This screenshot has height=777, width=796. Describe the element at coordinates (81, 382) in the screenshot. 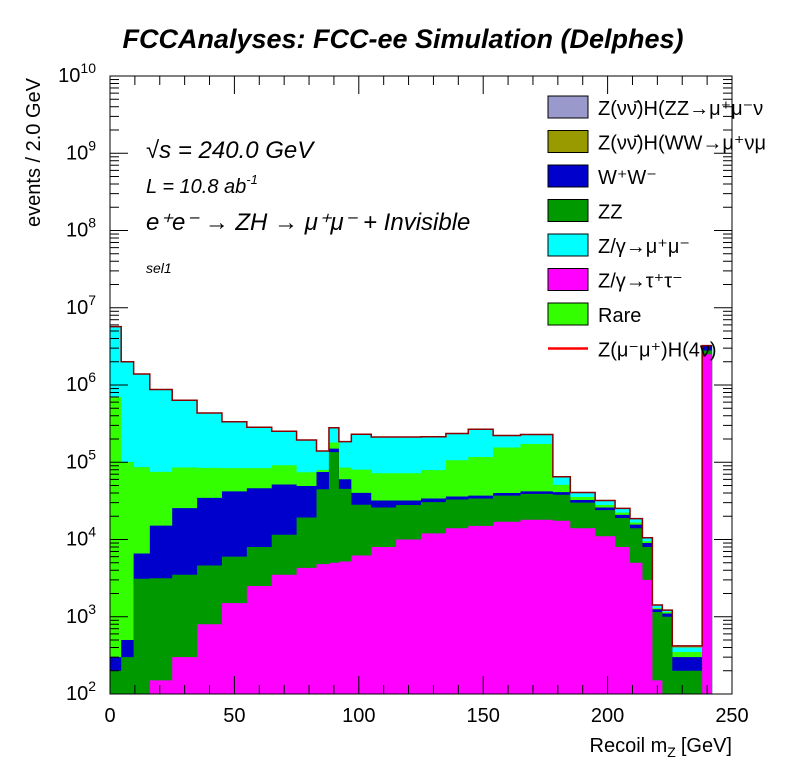

I see `y-tick-label: 10⁶` at that location.